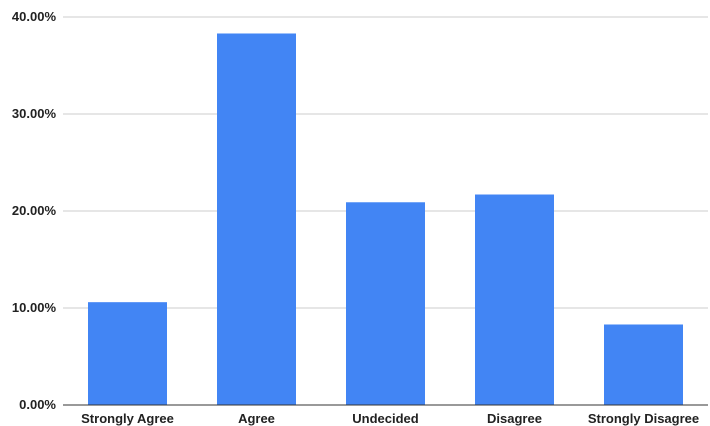  Describe the element at coordinates (34, 16) in the screenshot. I see `y-tick-label: 40.00%` at that location.